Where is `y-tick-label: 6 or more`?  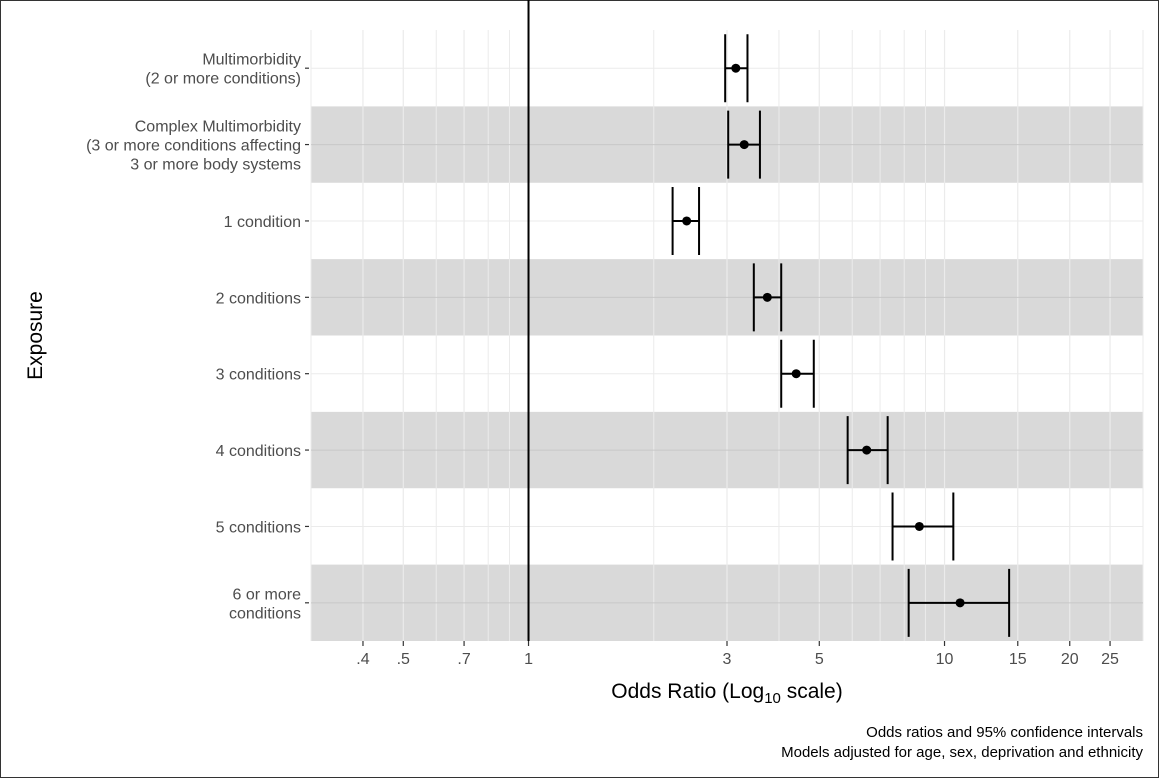
y-tick-label: 6 or more is located at coordinates (267, 594).